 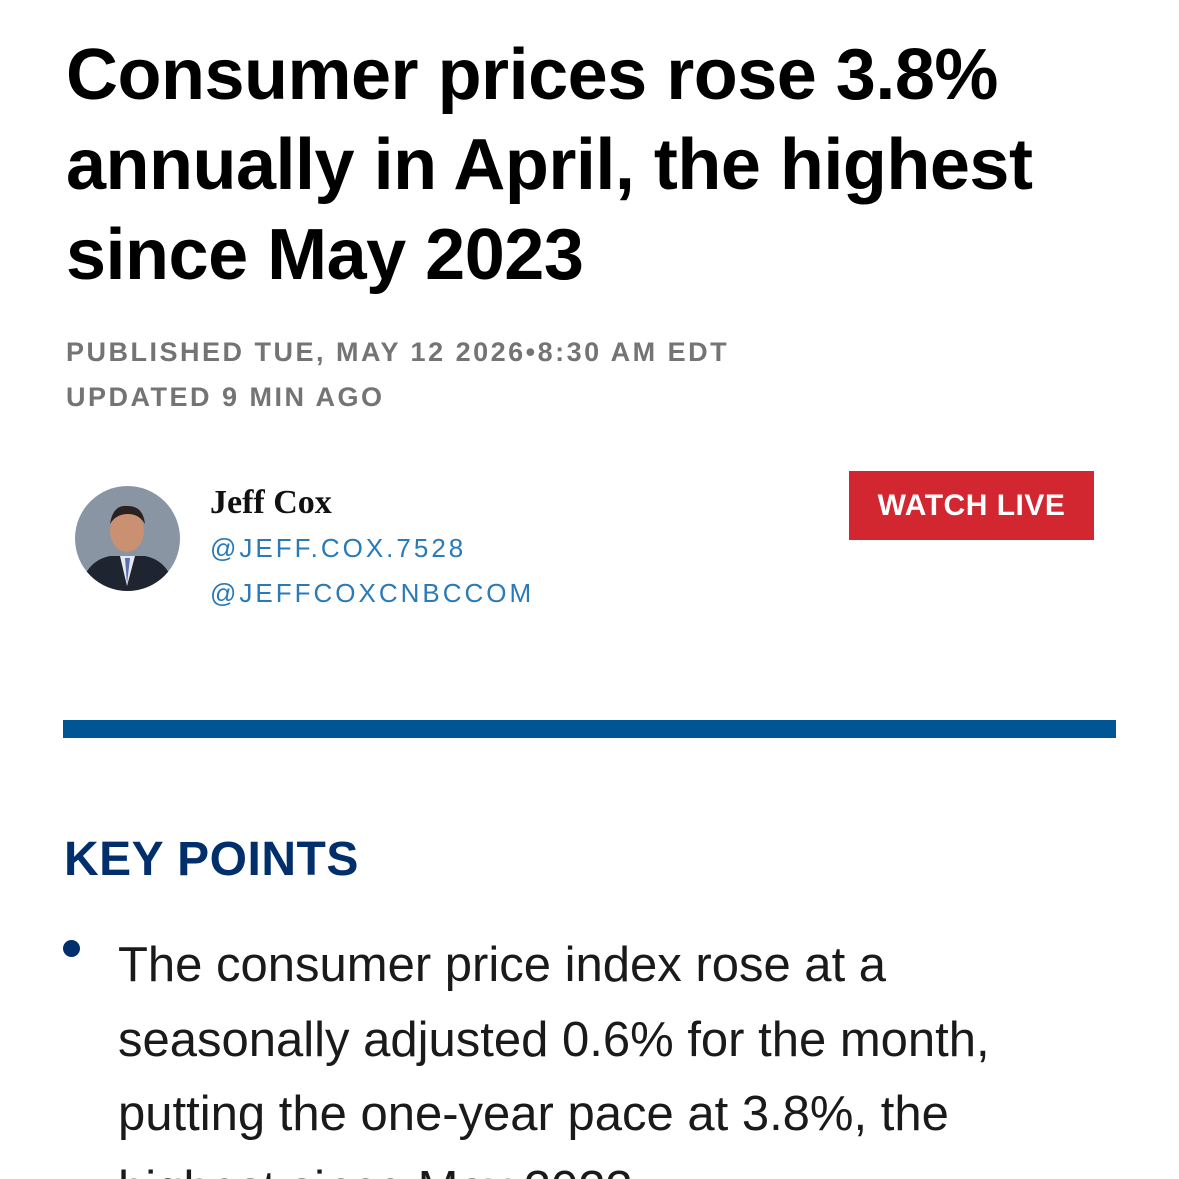 I want to click on bullet, so click(x=71, y=948).